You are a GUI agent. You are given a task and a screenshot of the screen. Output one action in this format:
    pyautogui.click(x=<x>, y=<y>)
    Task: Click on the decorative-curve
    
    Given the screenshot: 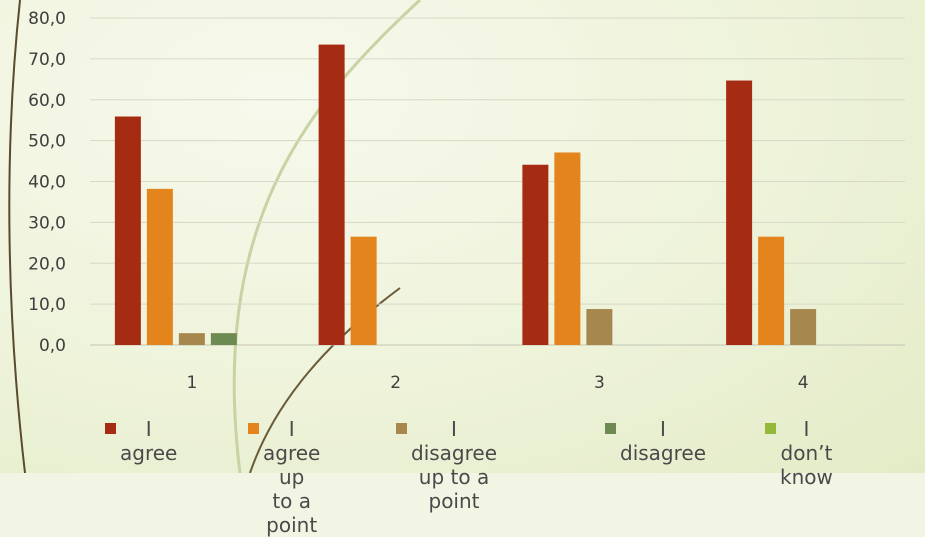 What is the action you would take?
    pyautogui.click(x=17, y=236)
    